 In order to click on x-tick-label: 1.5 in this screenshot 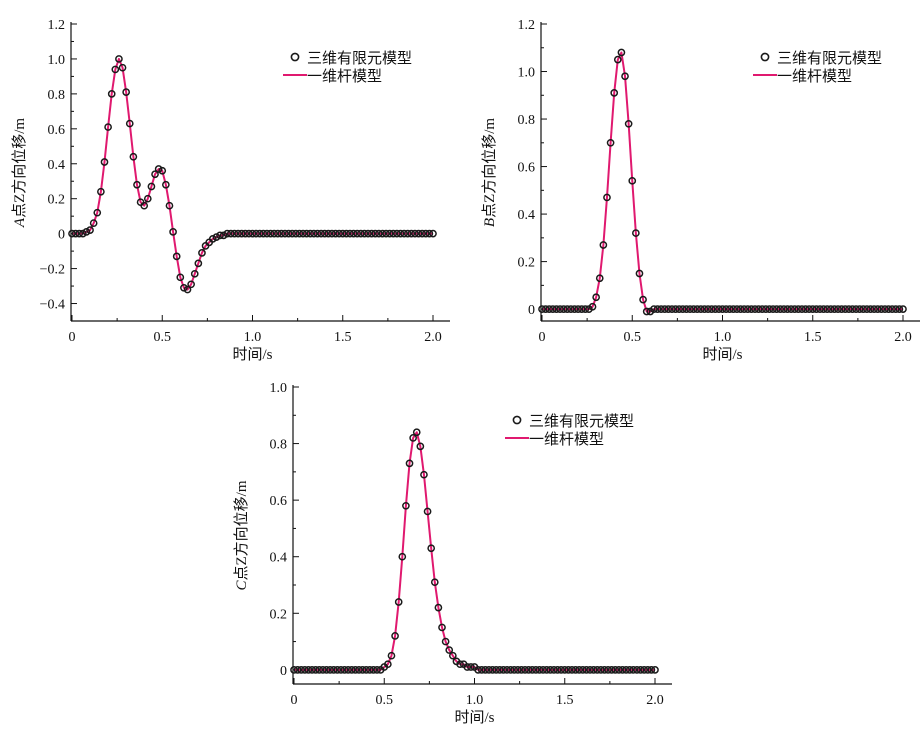, I will do `click(813, 337)`.